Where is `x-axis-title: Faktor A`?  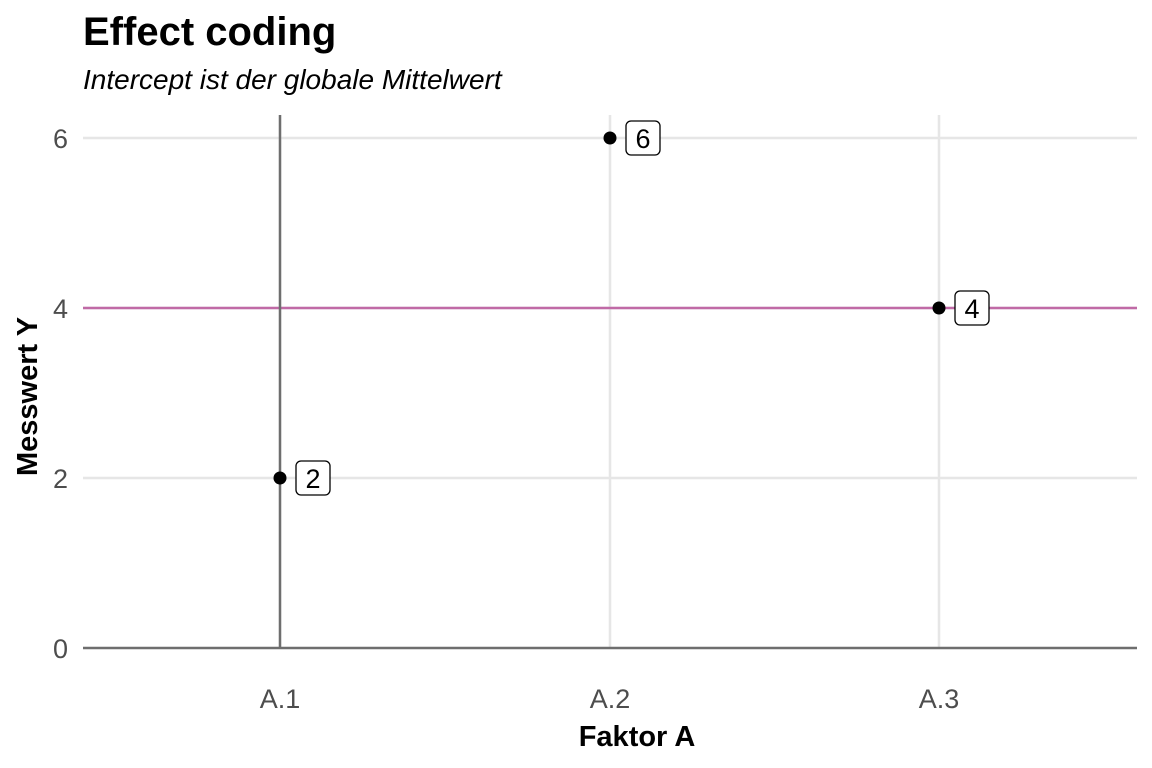 x-axis-title: Faktor A is located at coordinates (637, 737).